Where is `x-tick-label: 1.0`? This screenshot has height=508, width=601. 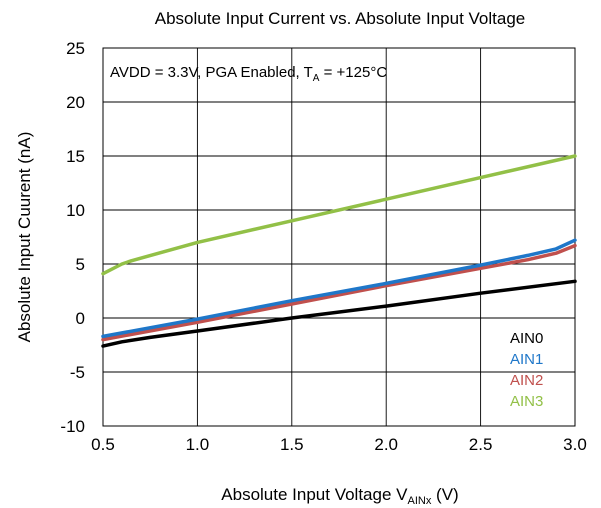
x-tick-label: 1.0 is located at coordinates (198, 444).